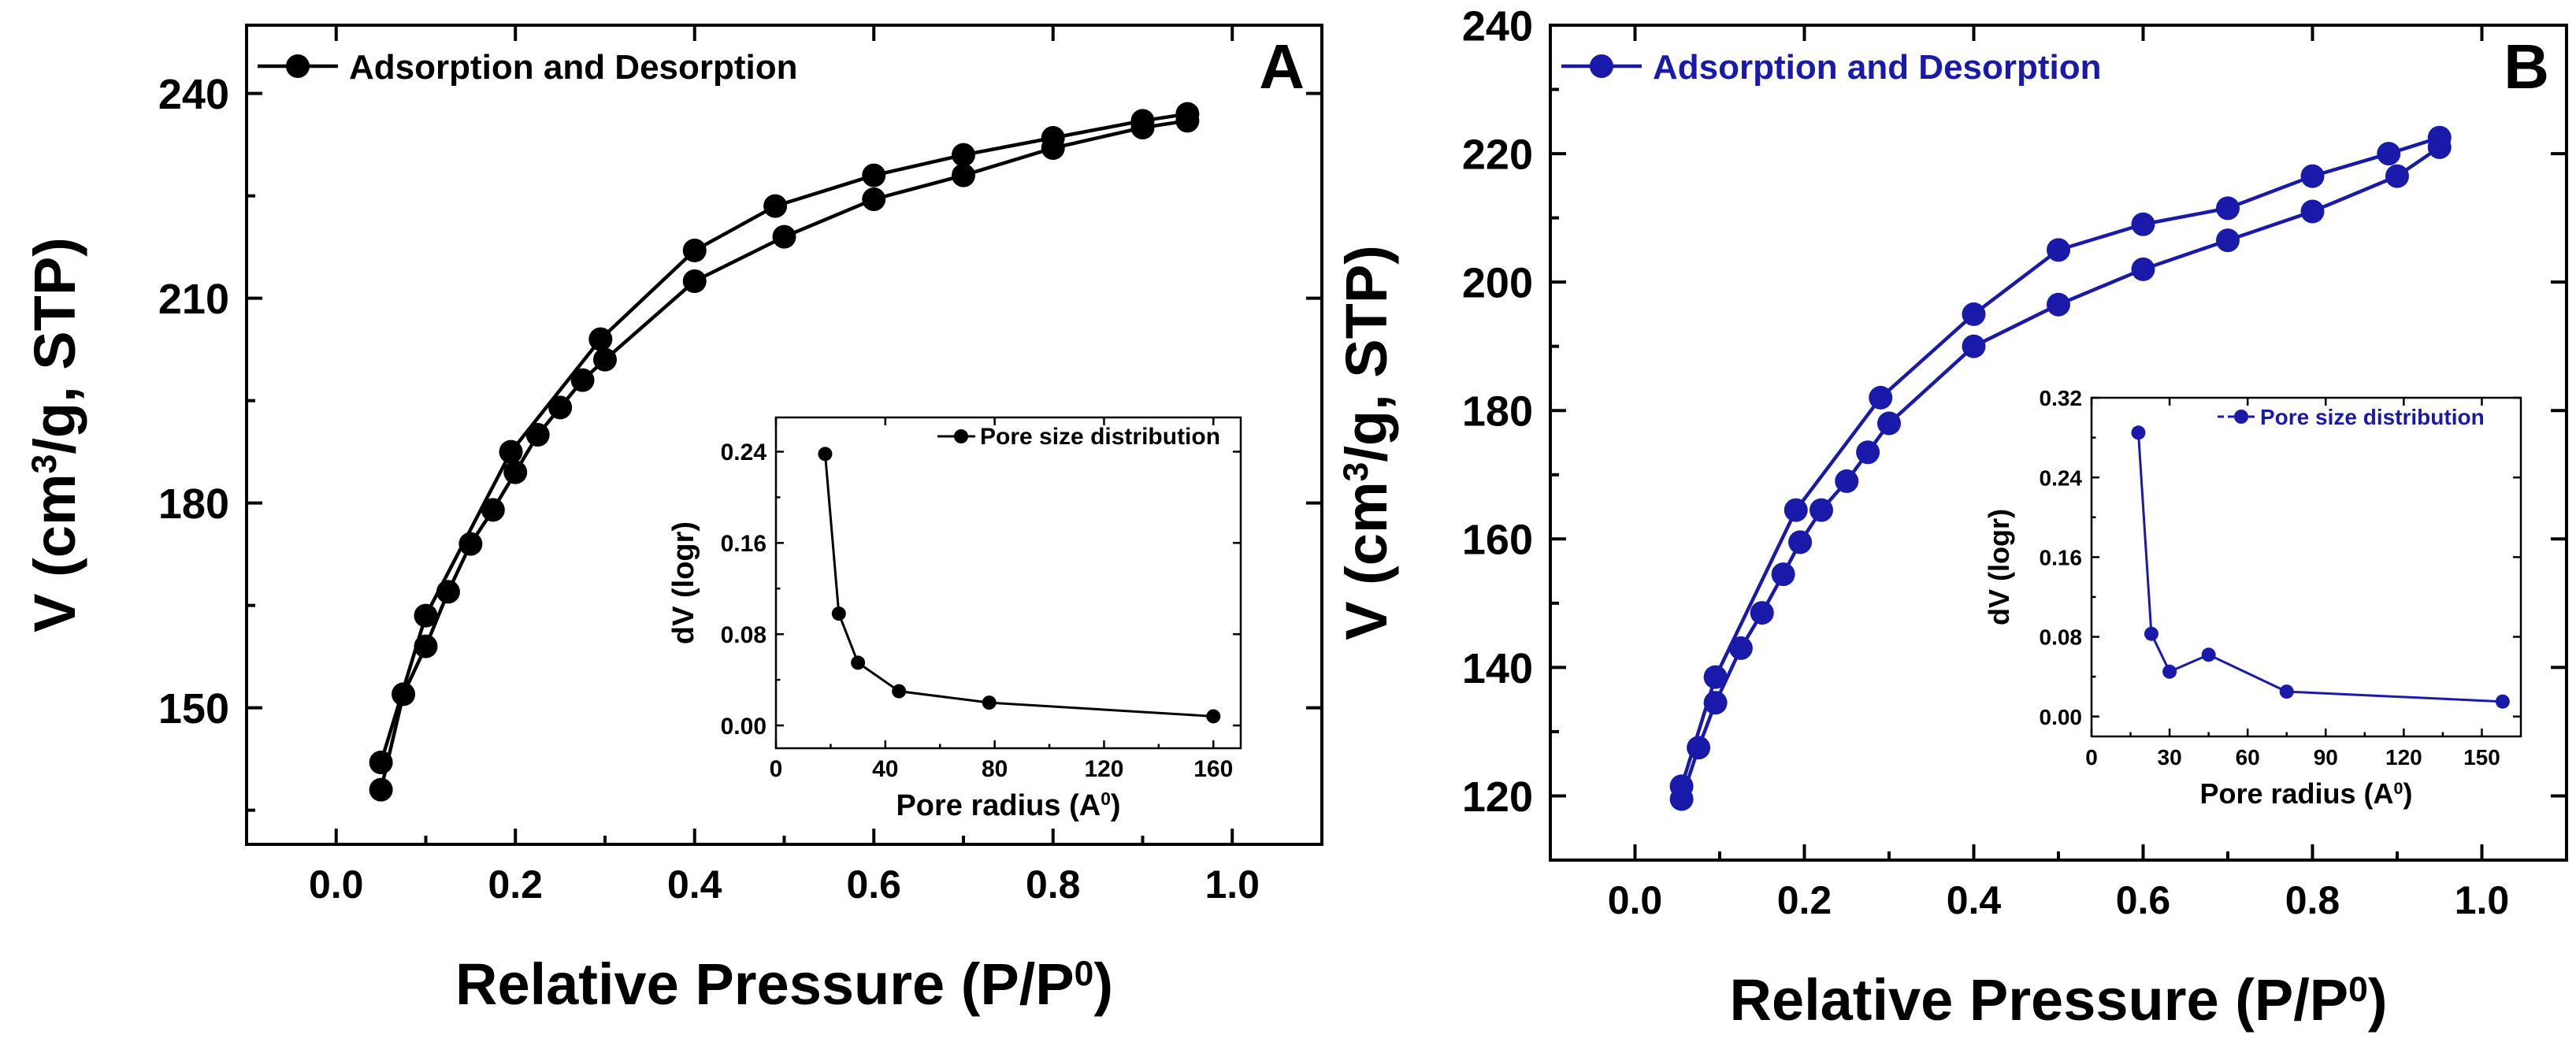 The width and height of the screenshot is (2576, 1057). I want to click on inset-x-axis-label-end: ), so click(2408, 794).